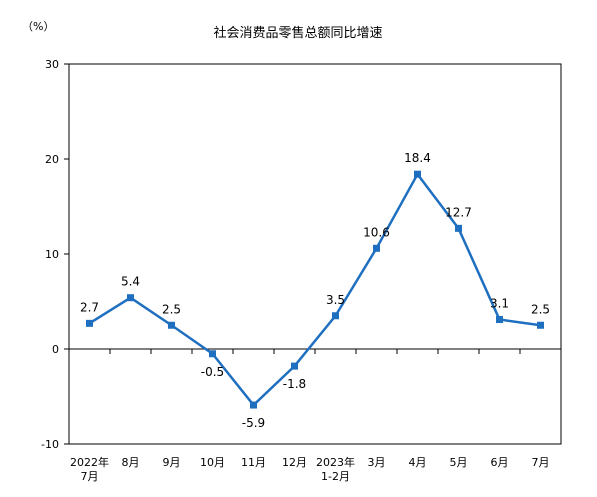 This screenshot has width=597, height=497. I want to click on x-tick-label: 6月, so click(500, 462).